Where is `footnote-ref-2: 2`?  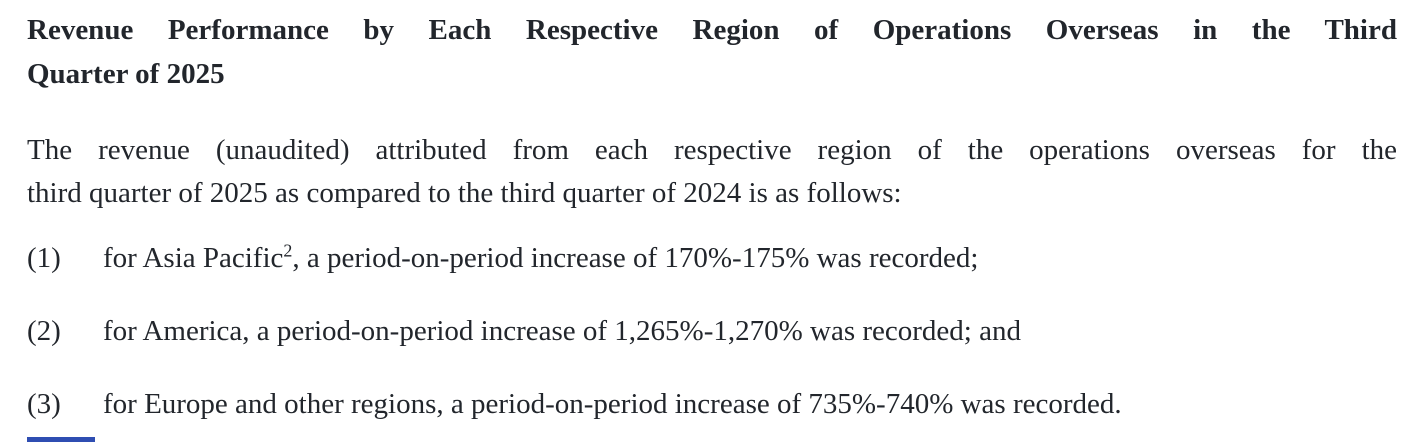 footnote-ref-2: 2 is located at coordinates (288, 250).